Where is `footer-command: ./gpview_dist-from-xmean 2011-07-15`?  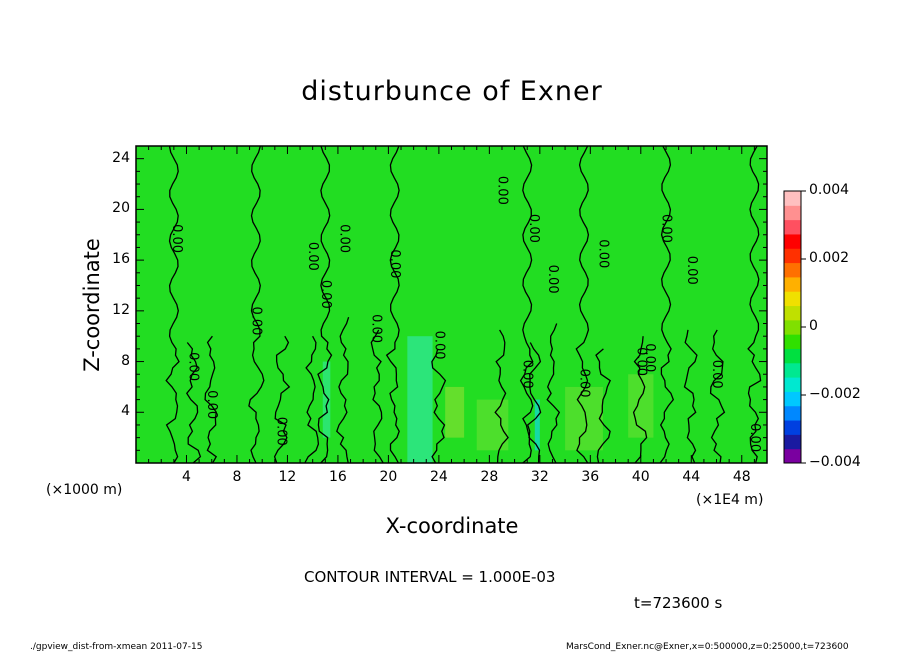
footer-command: ./gpview_dist-from-xmean 2011-07-15 is located at coordinates (116, 647).